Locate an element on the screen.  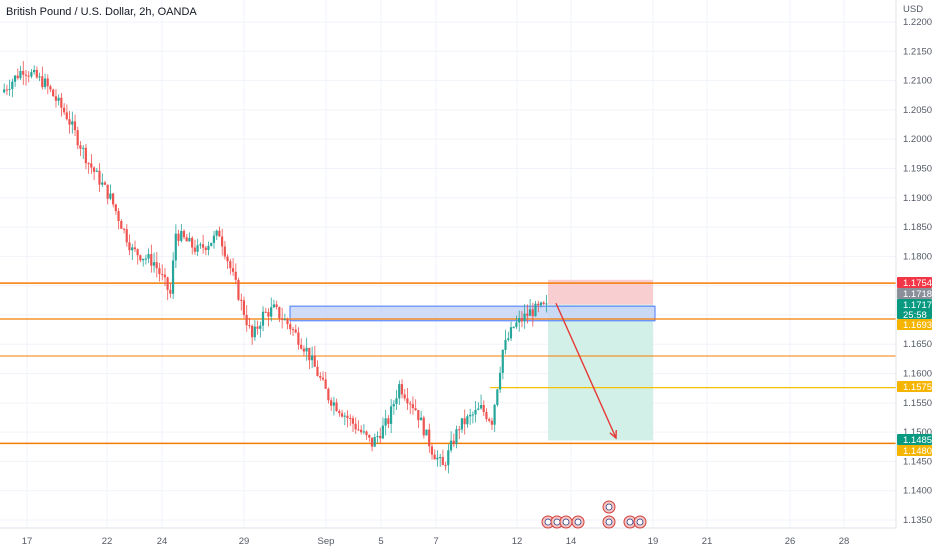
economic-events is located at coordinates (594, 514).